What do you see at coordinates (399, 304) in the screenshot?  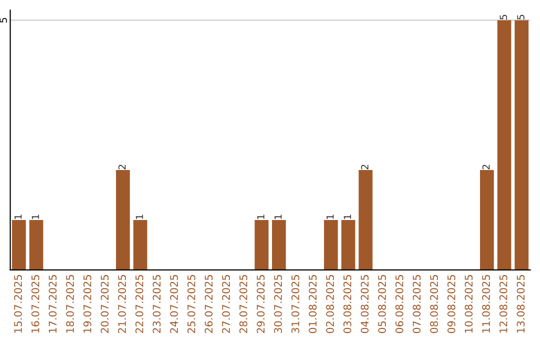 I see `x-tick-label: 06.08.2025` at bounding box center [399, 304].